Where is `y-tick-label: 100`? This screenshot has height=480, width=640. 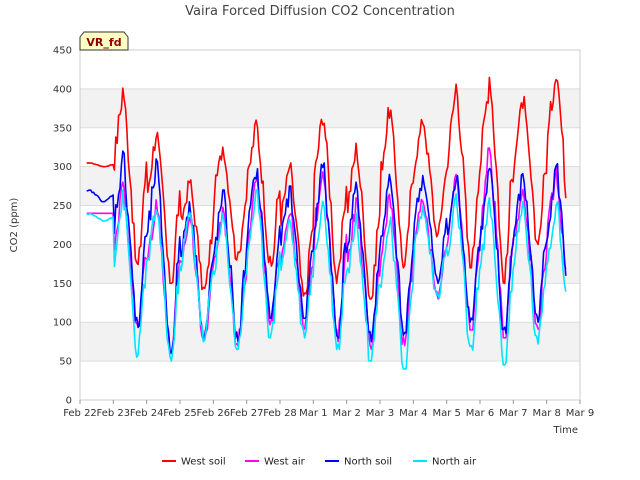
y-tick-label: 100 is located at coordinates (62, 323).